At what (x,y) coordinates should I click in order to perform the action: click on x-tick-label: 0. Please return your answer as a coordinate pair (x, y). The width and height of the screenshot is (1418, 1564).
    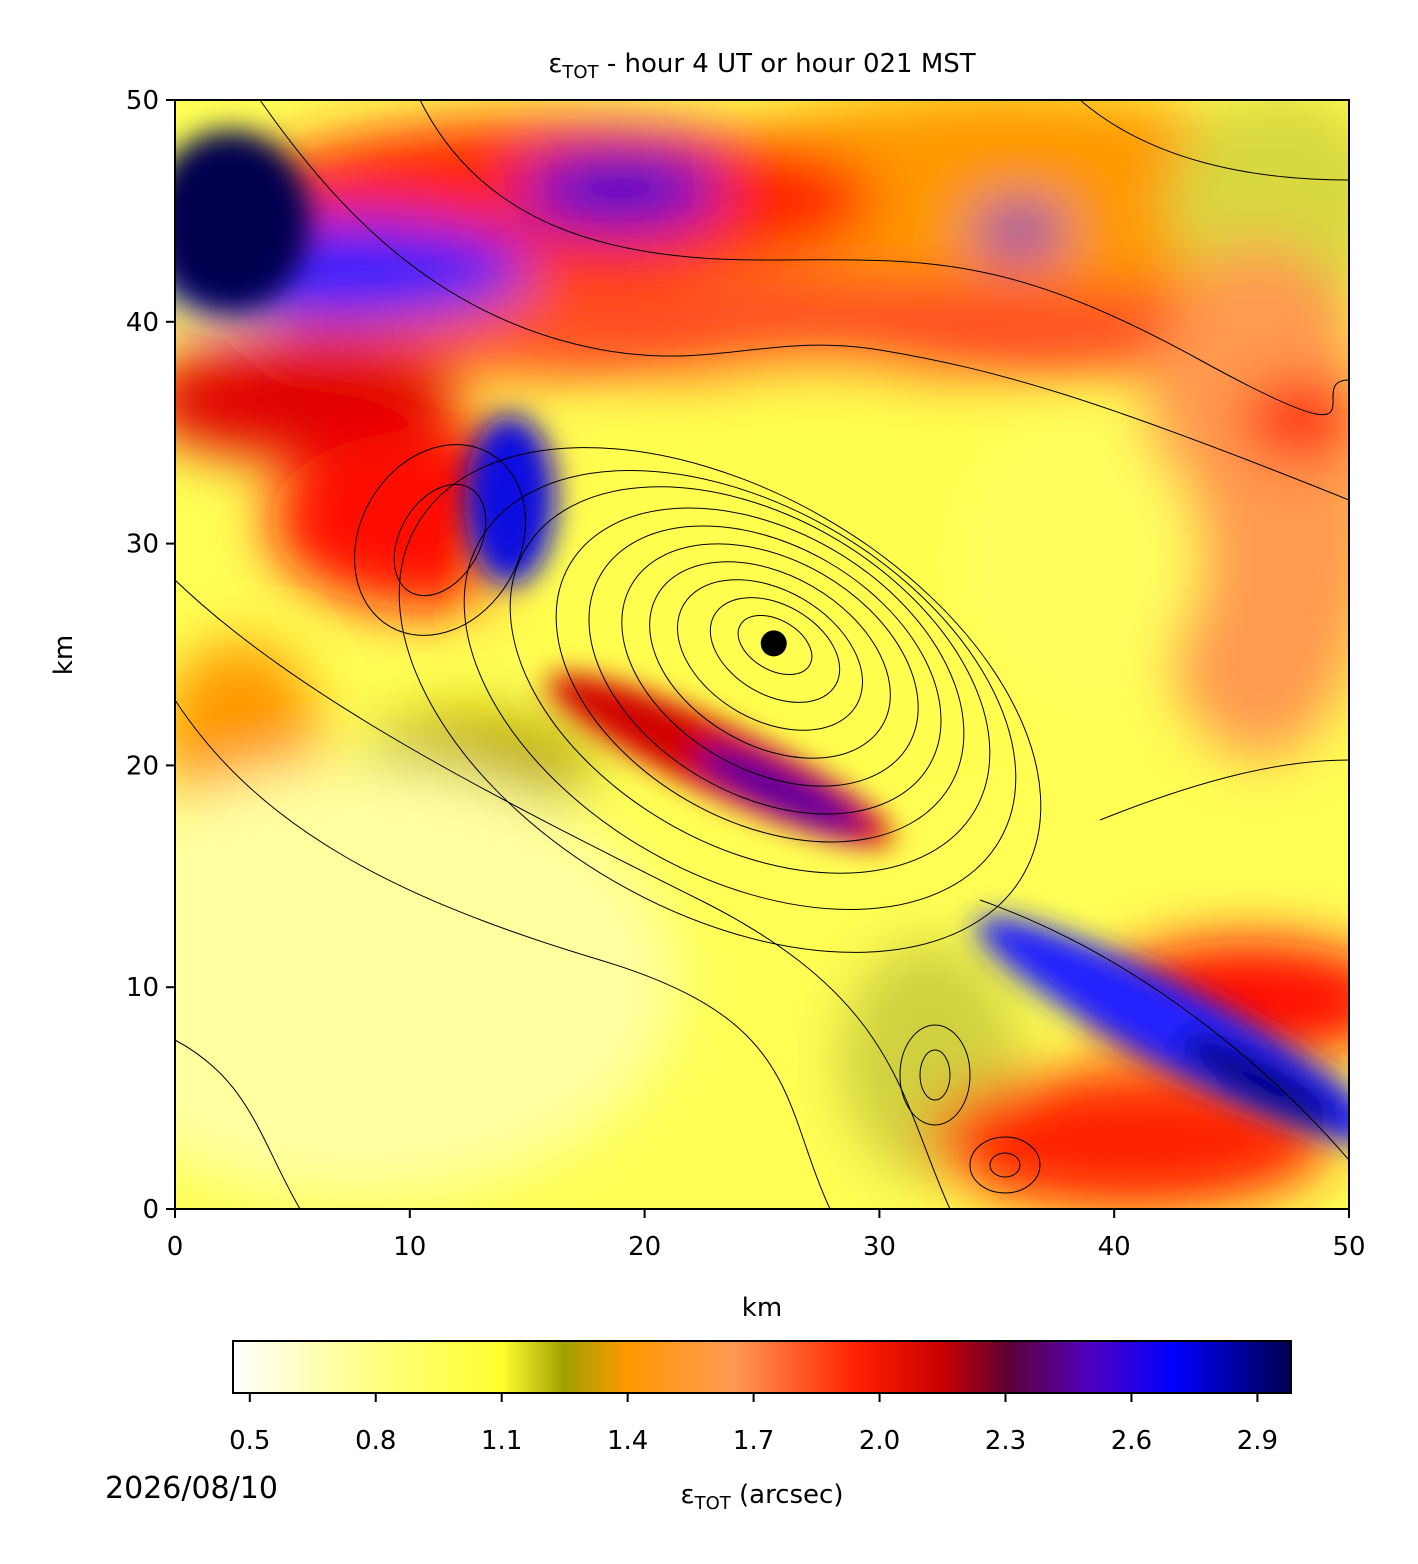
    Looking at the image, I should click on (175, 1247).